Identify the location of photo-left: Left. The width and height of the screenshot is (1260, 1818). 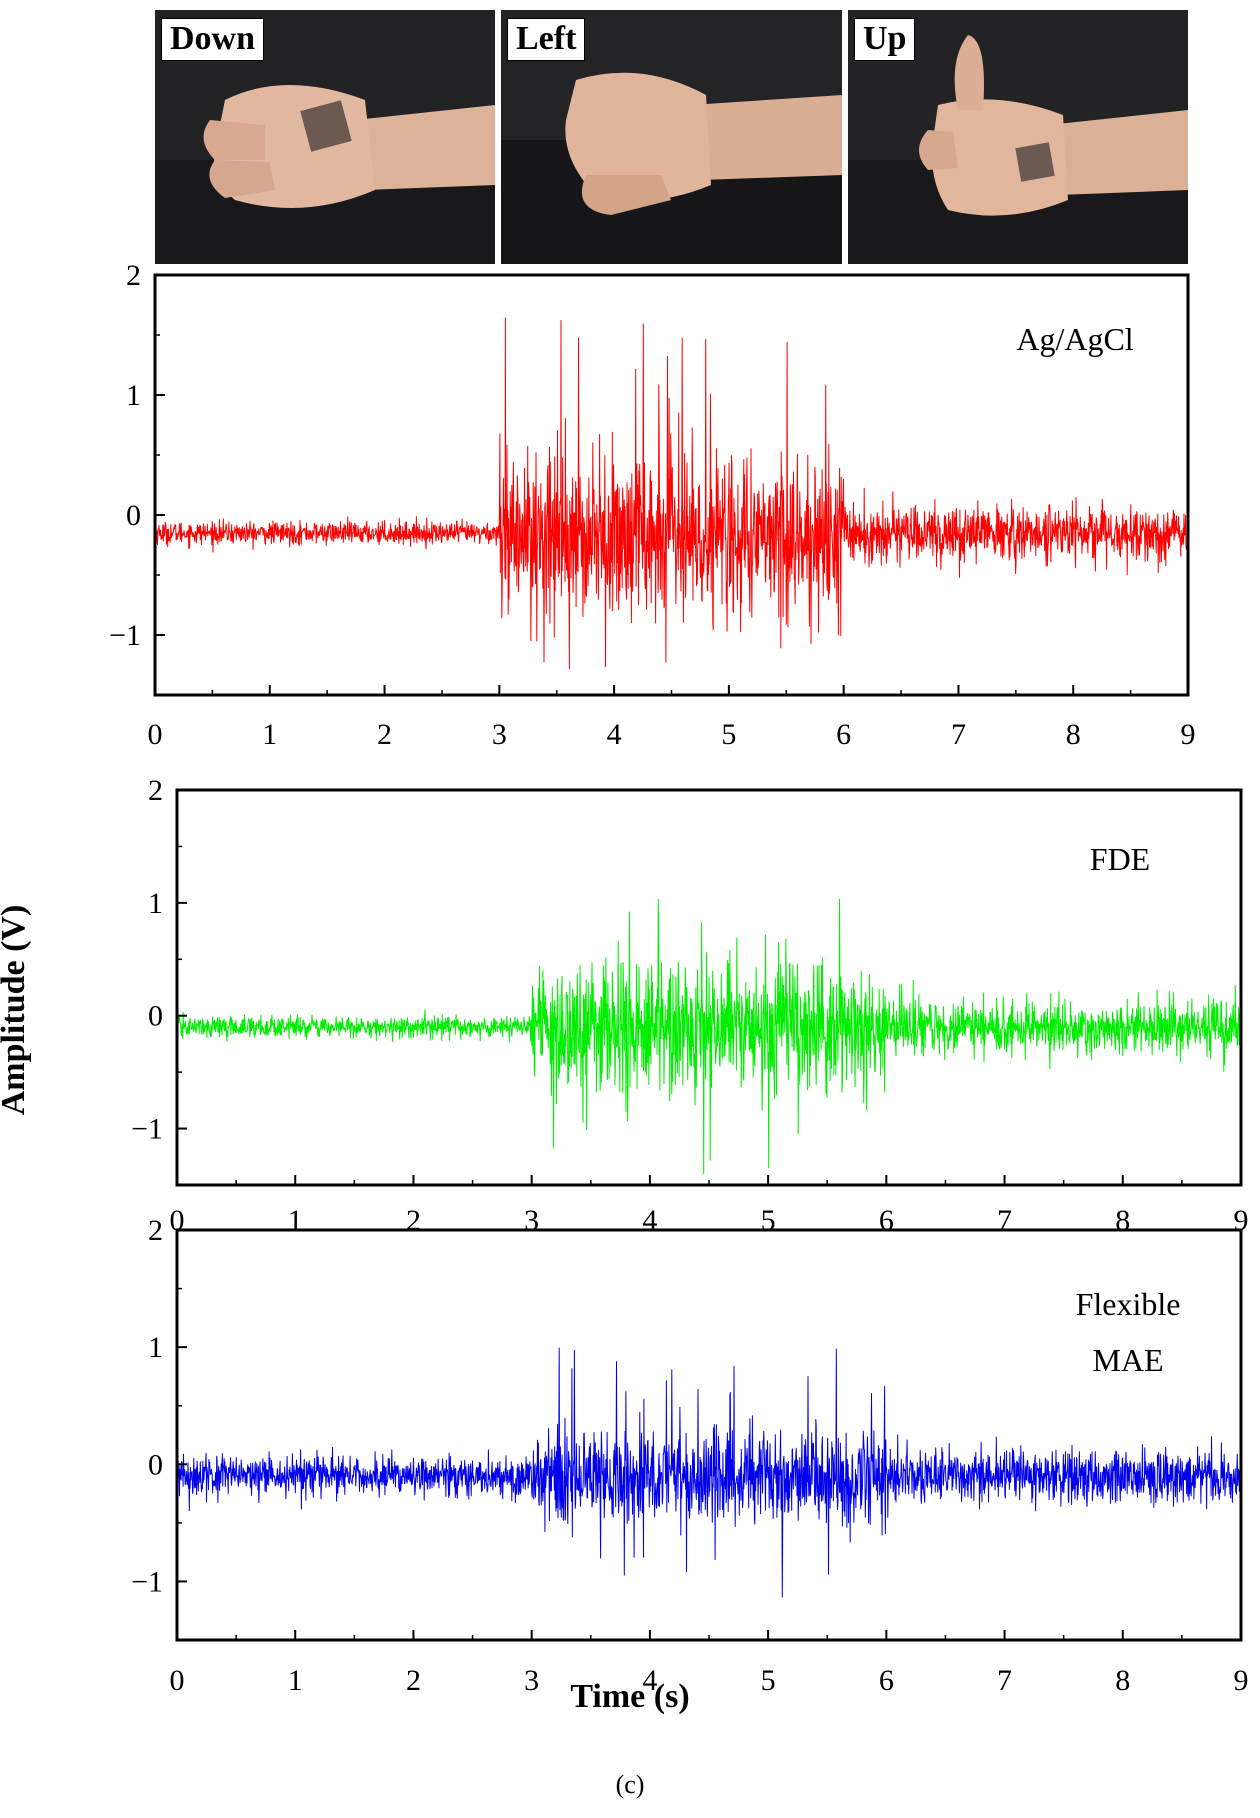
(671, 137).